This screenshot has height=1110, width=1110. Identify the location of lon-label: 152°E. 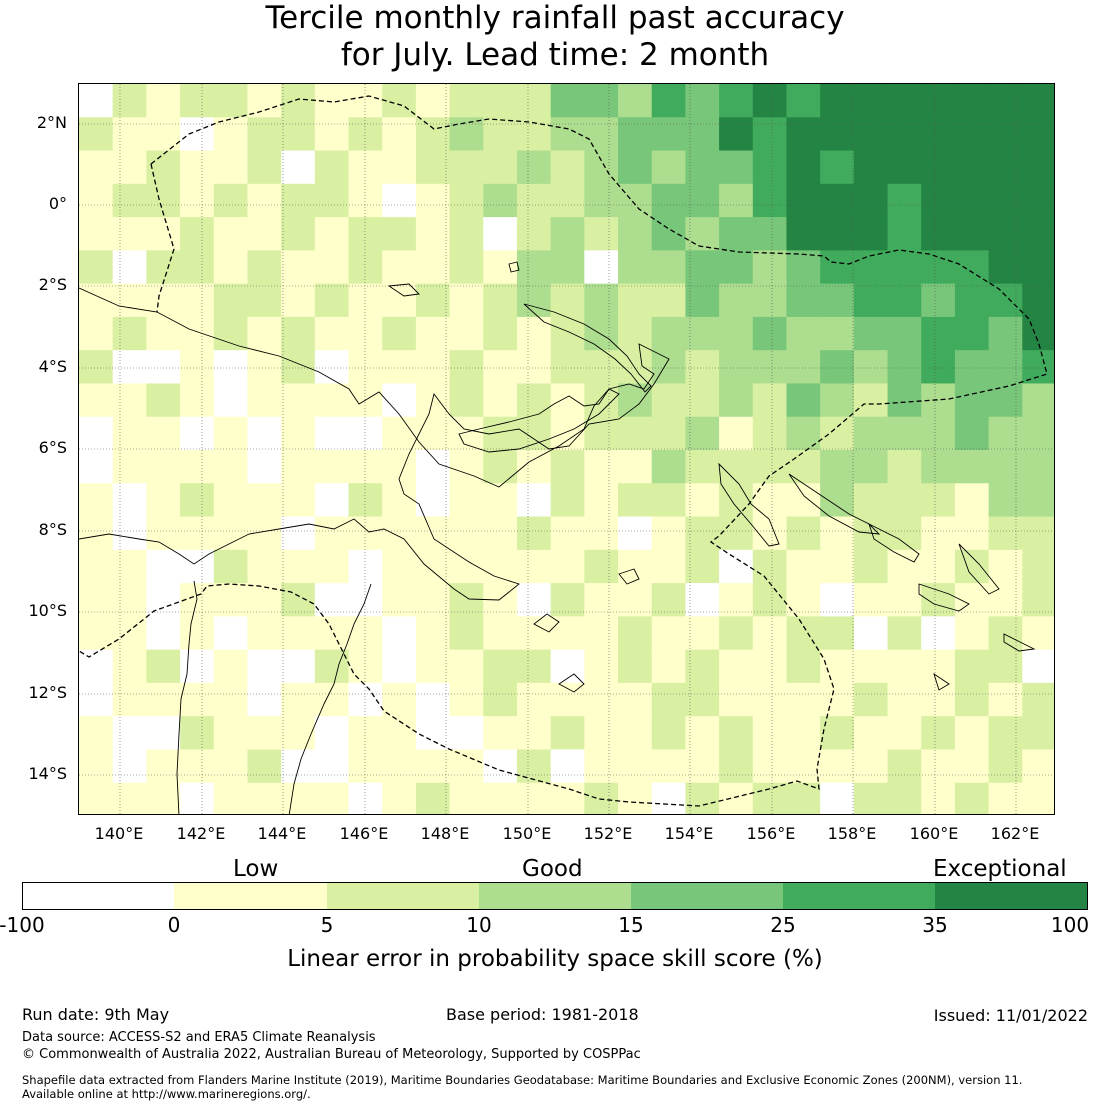
(608, 833).